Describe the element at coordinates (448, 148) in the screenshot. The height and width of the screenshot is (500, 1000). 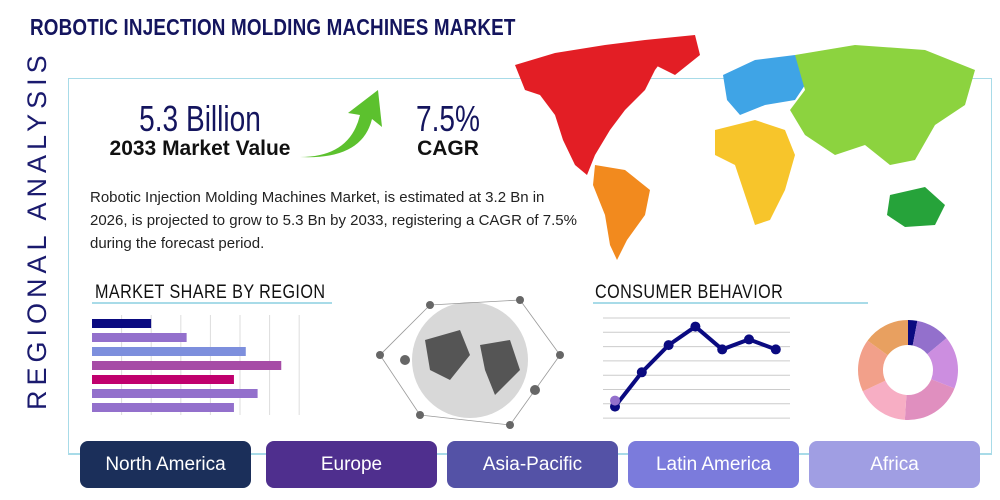
I see `cagr-label: CAGR` at that location.